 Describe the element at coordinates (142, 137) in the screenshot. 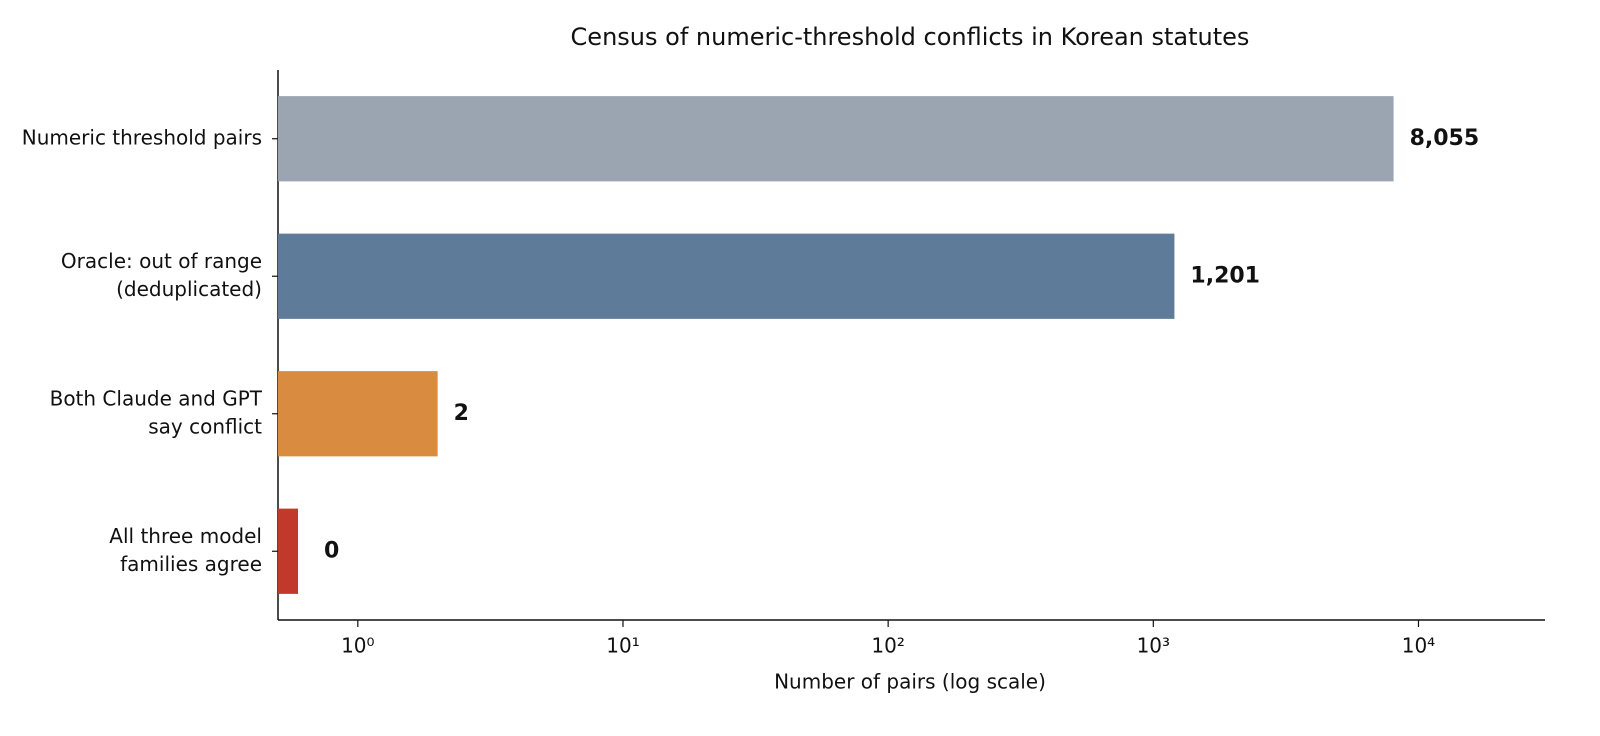

I see `y-tick-label: Numeric threshold pairs` at that location.